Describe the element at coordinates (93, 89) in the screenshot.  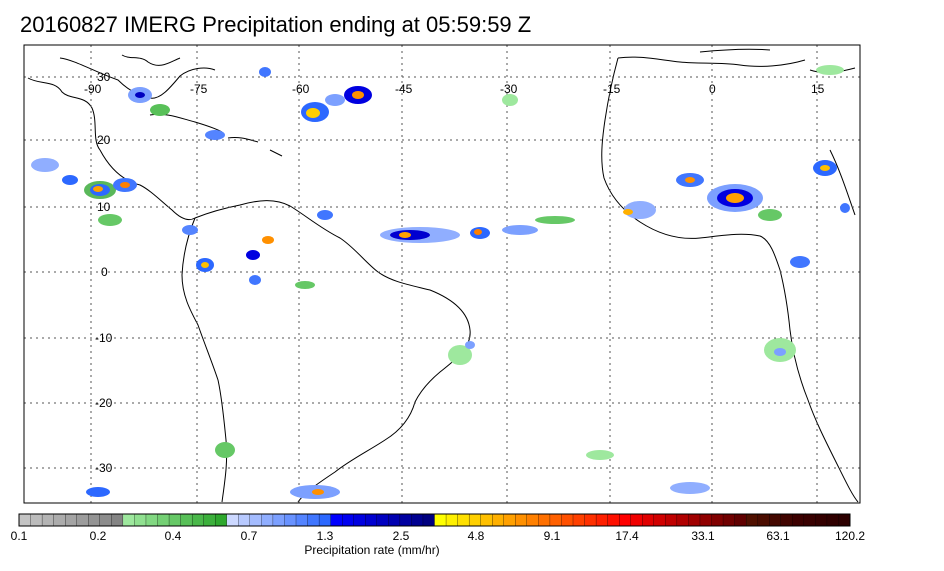
I see `lon-tick-label: -90` at that location.